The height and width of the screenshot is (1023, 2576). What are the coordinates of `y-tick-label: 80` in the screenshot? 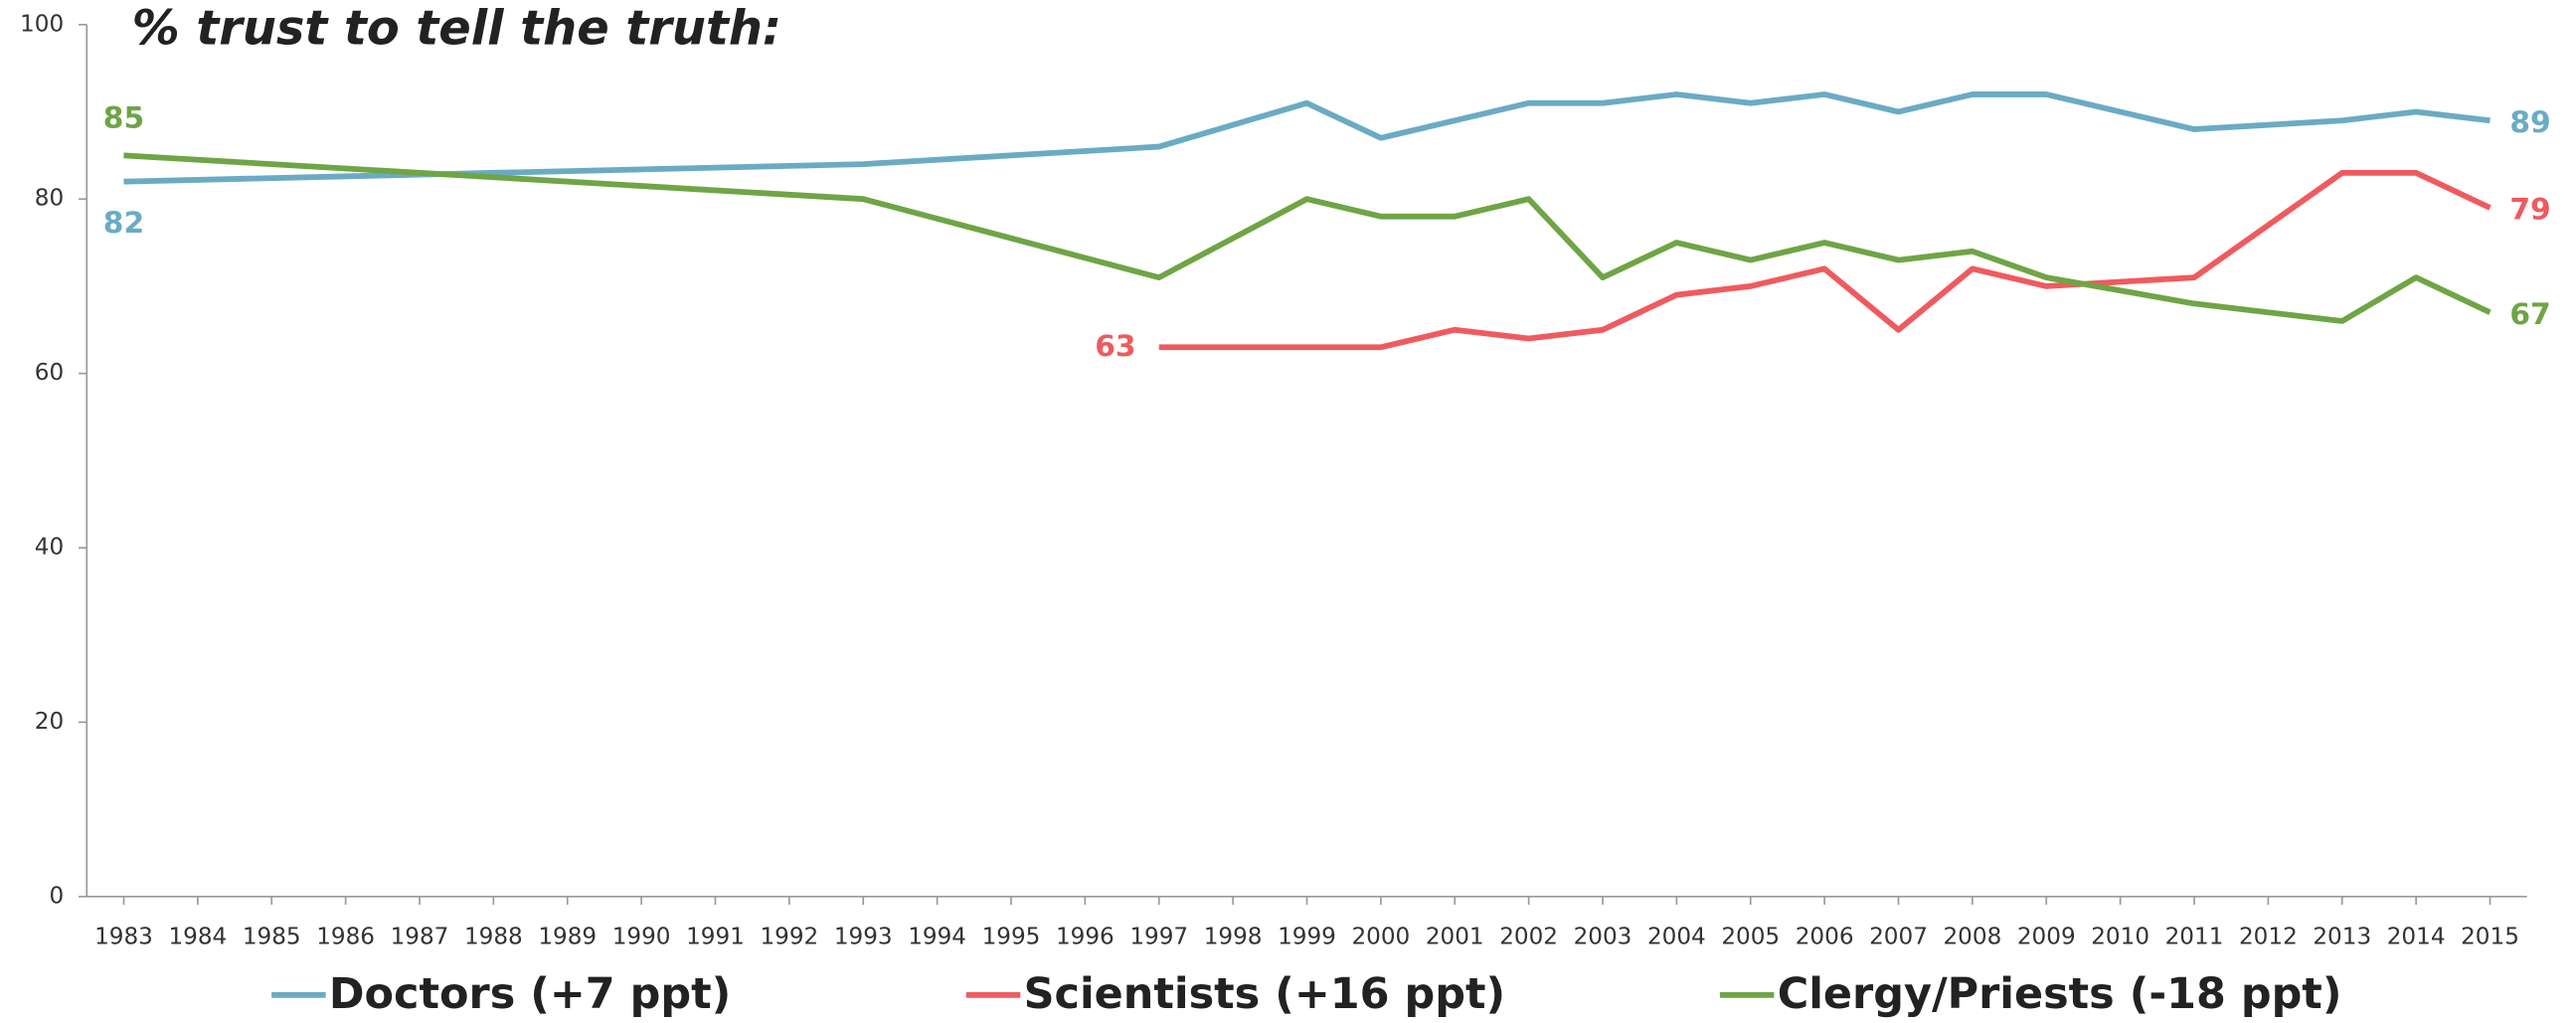 It's located at (49, 199).